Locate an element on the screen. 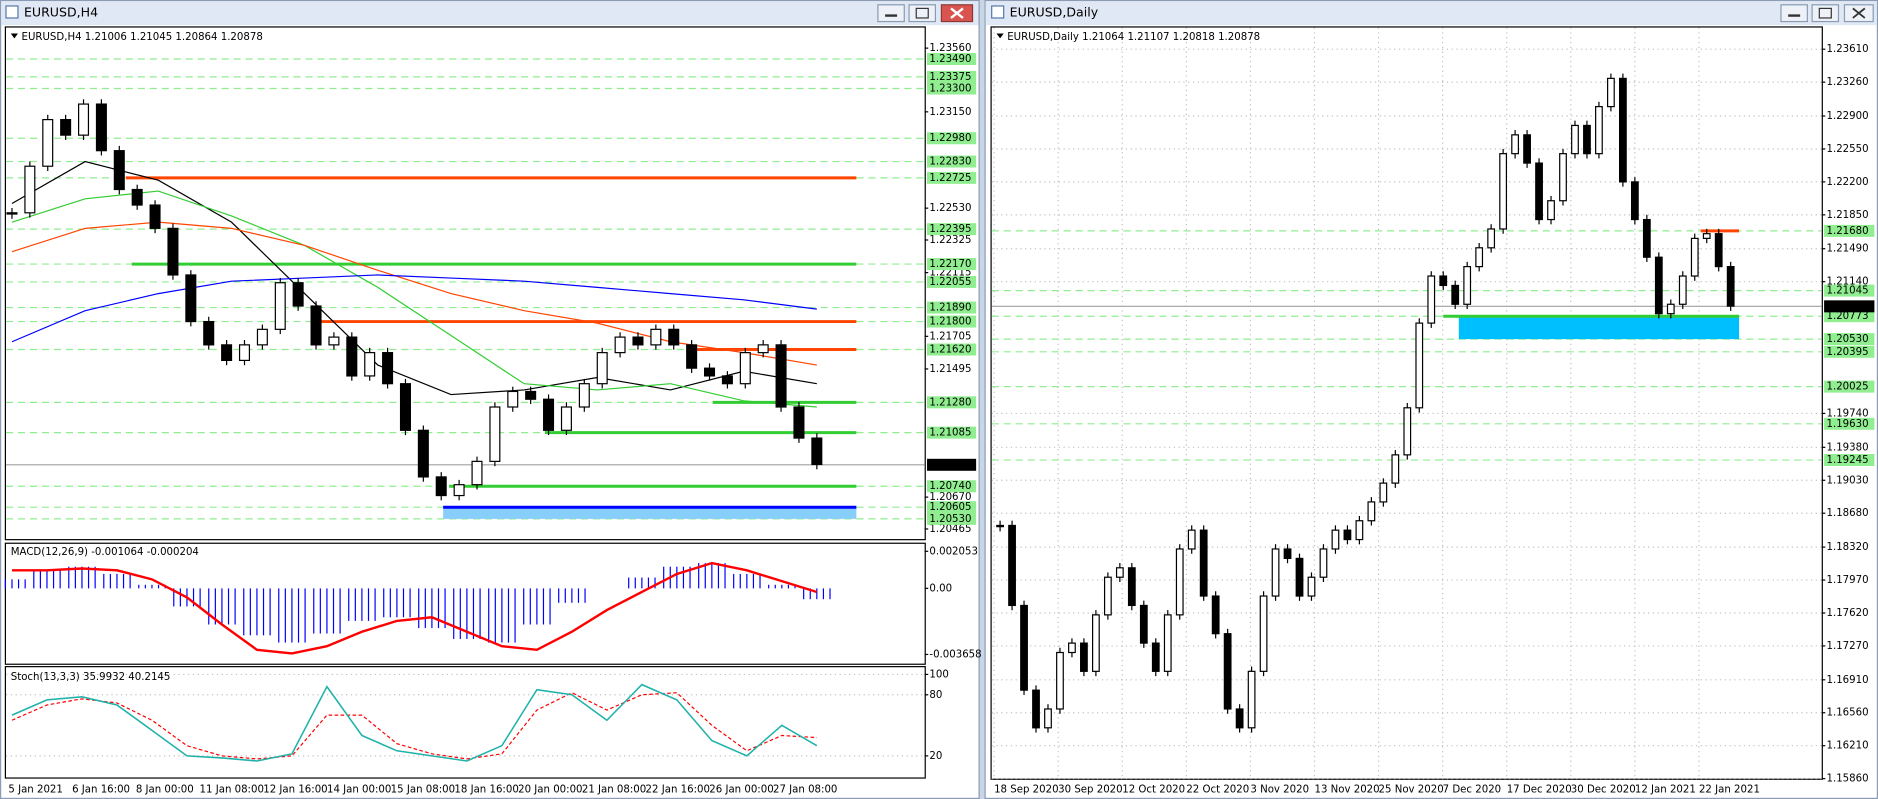 The height and width of the screenshot is (799, 1878). level-label: 1.21045 is located at coordinates (1847, 291).